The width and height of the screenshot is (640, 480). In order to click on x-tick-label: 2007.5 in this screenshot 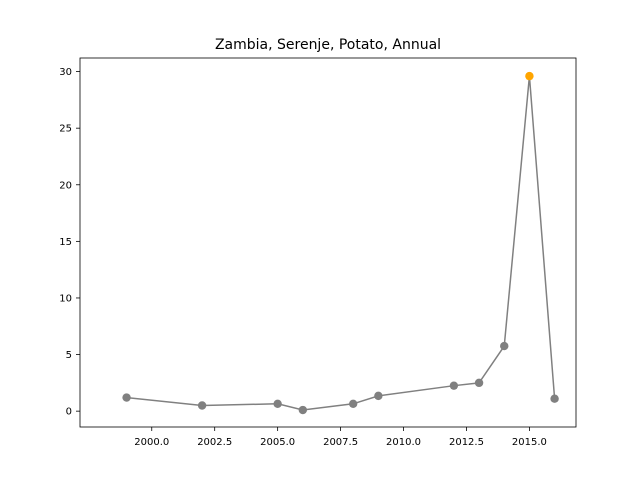, I will do `click(340, 442)`.